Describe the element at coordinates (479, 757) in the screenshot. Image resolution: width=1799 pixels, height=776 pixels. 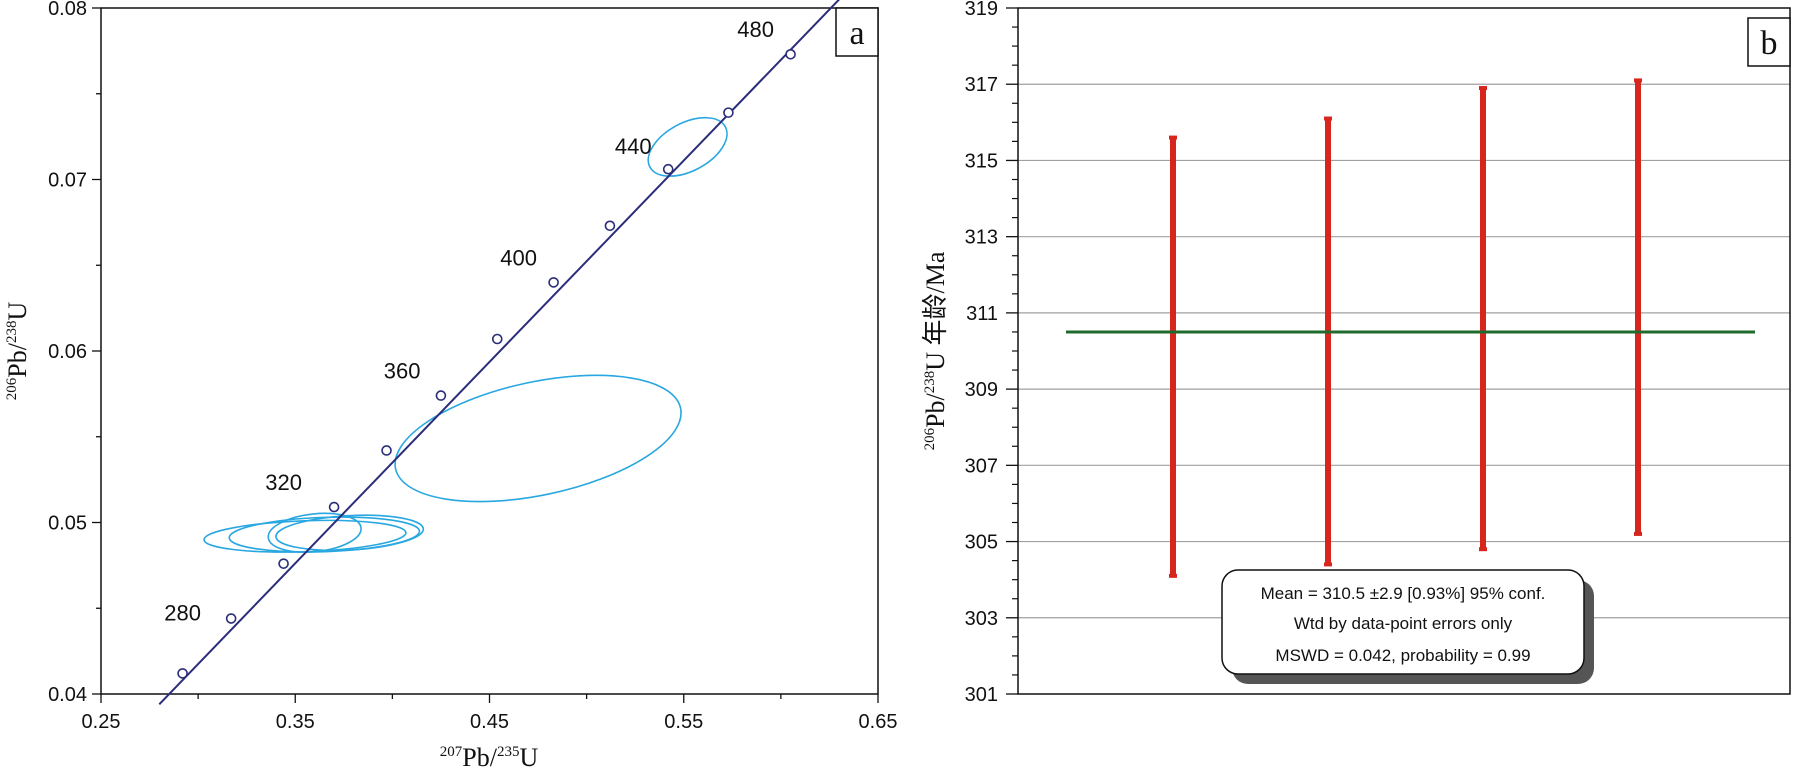
I see `x-title-base1: Pb/` at that location.